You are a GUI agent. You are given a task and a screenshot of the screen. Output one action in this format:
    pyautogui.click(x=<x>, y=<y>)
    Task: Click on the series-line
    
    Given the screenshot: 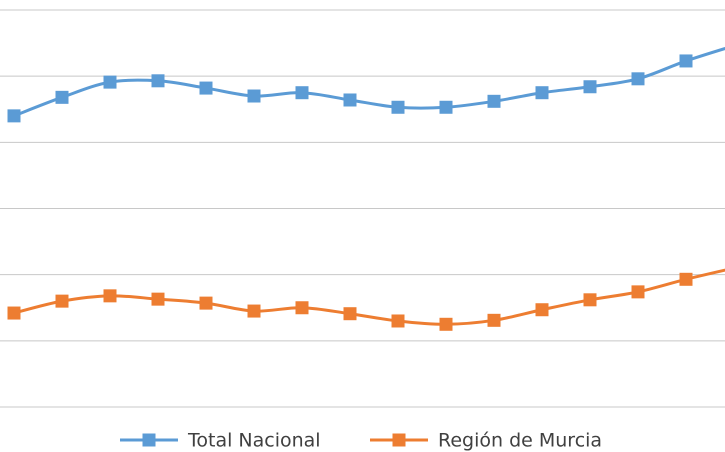 What is the action you would take?
    pyautogui.click(x=369, y=297)
    